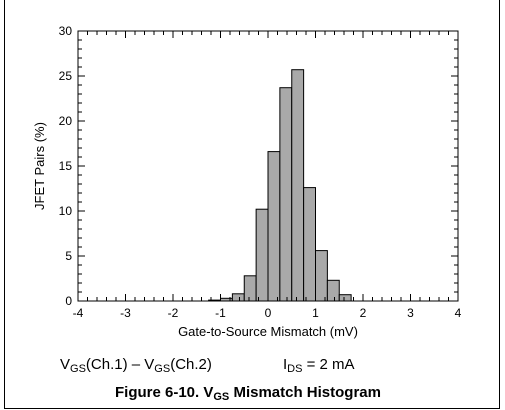  Describe the element at coordinates (68, 301) in the screenshot. I see `y-tick-label: 0` at that location.